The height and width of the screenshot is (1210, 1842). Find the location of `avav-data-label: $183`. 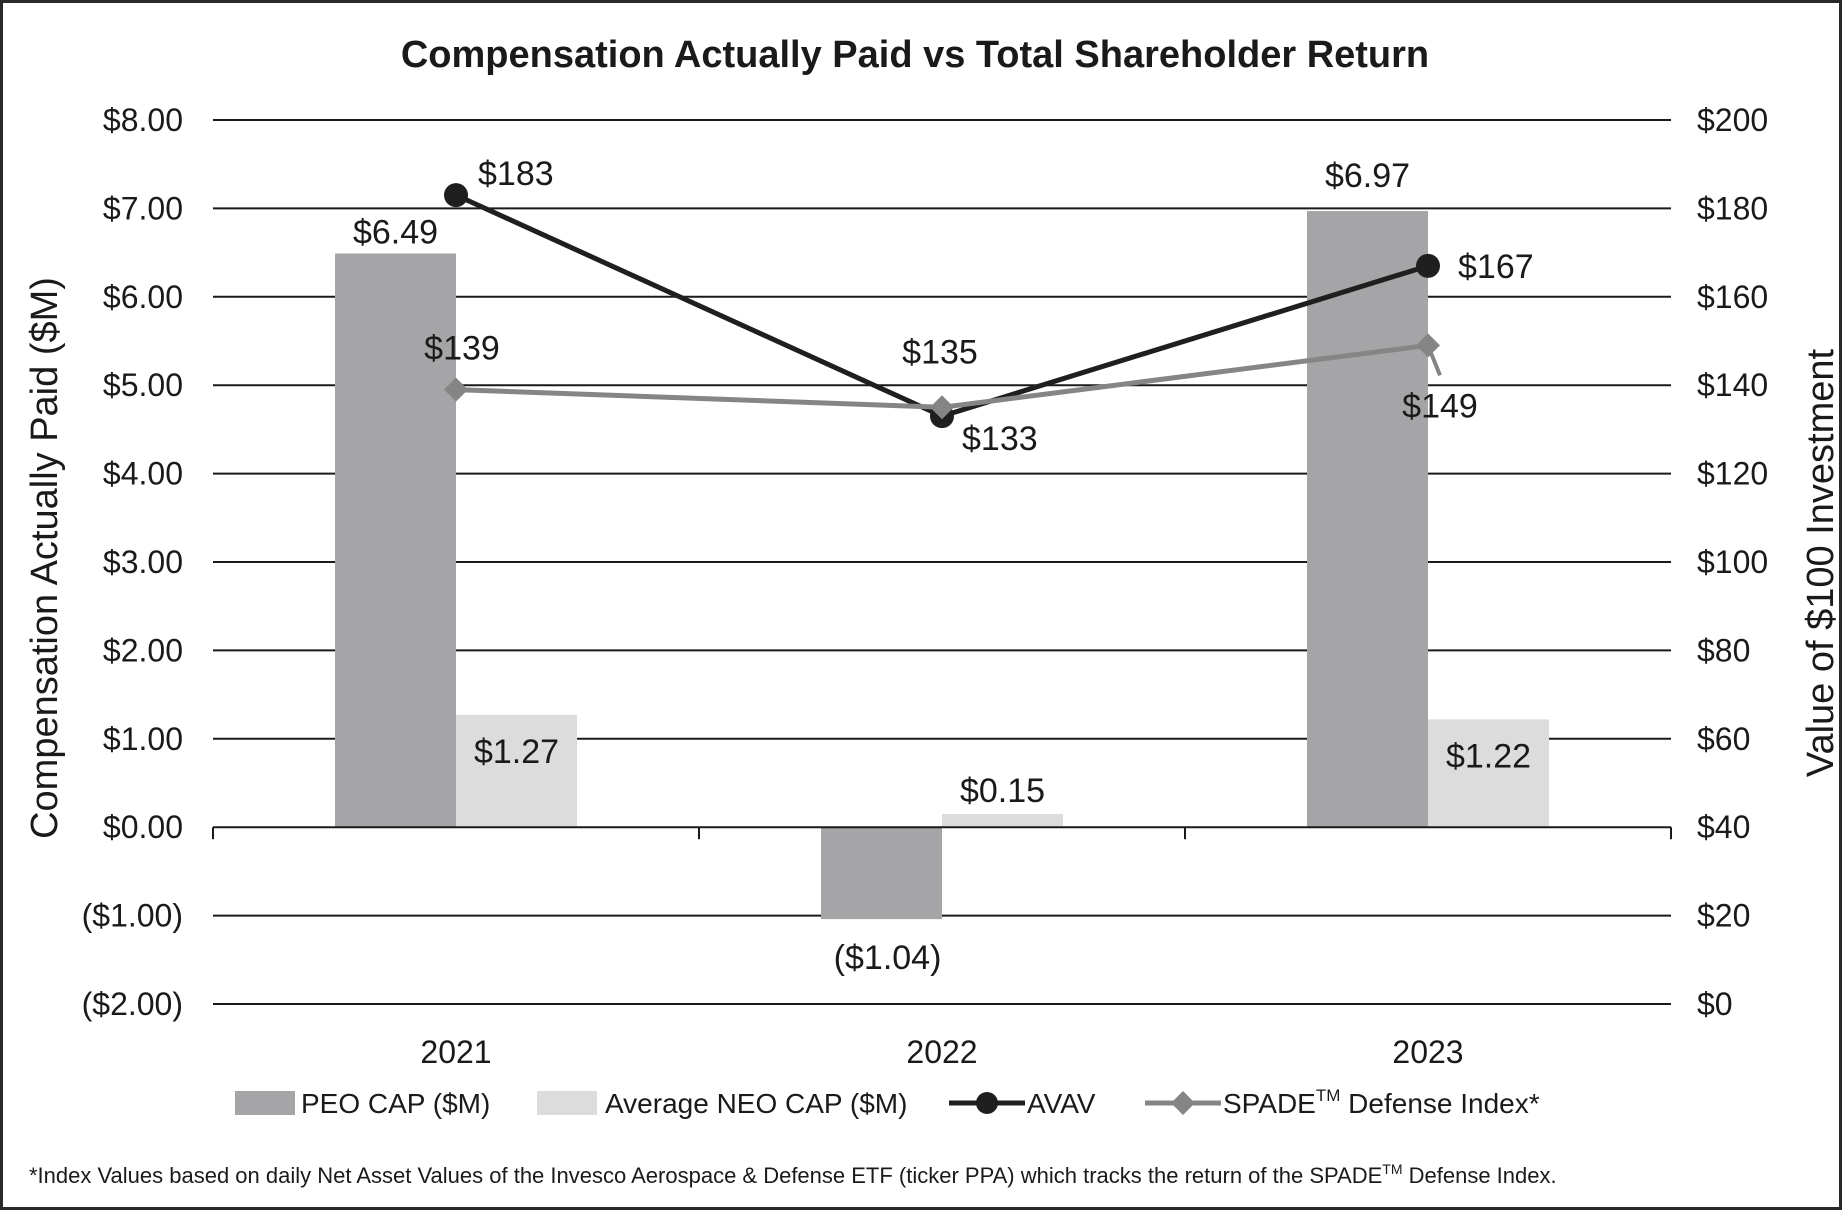

avav-data-label: $183 is located at coordinates (516, 174).